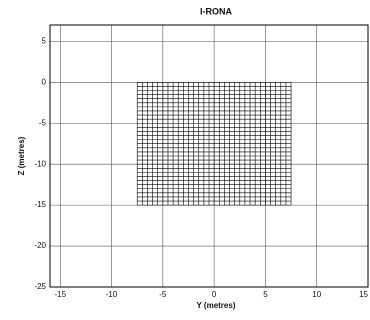 The height and width of the screenshot is (320, 370). Describe the element at coordinates (60, 294) in the screenshot. I see `x-tick-label: -15` at that location.